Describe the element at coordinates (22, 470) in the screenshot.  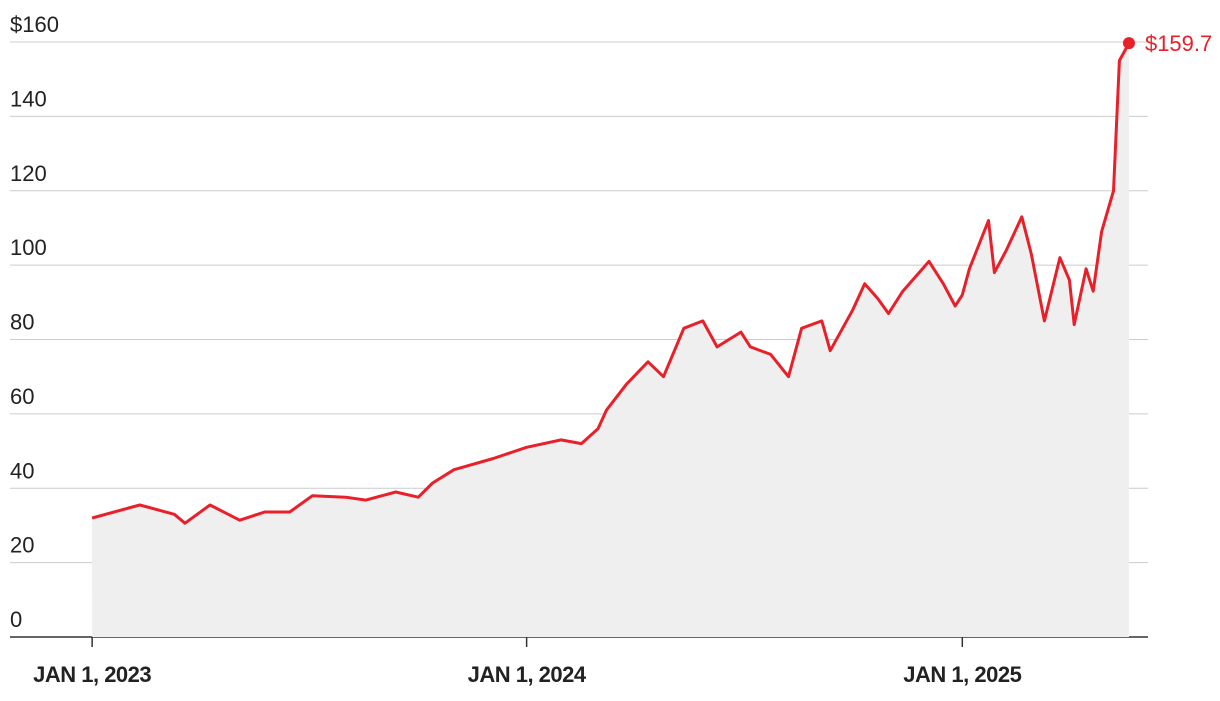
I see `y-tick-label: 40` at that location.